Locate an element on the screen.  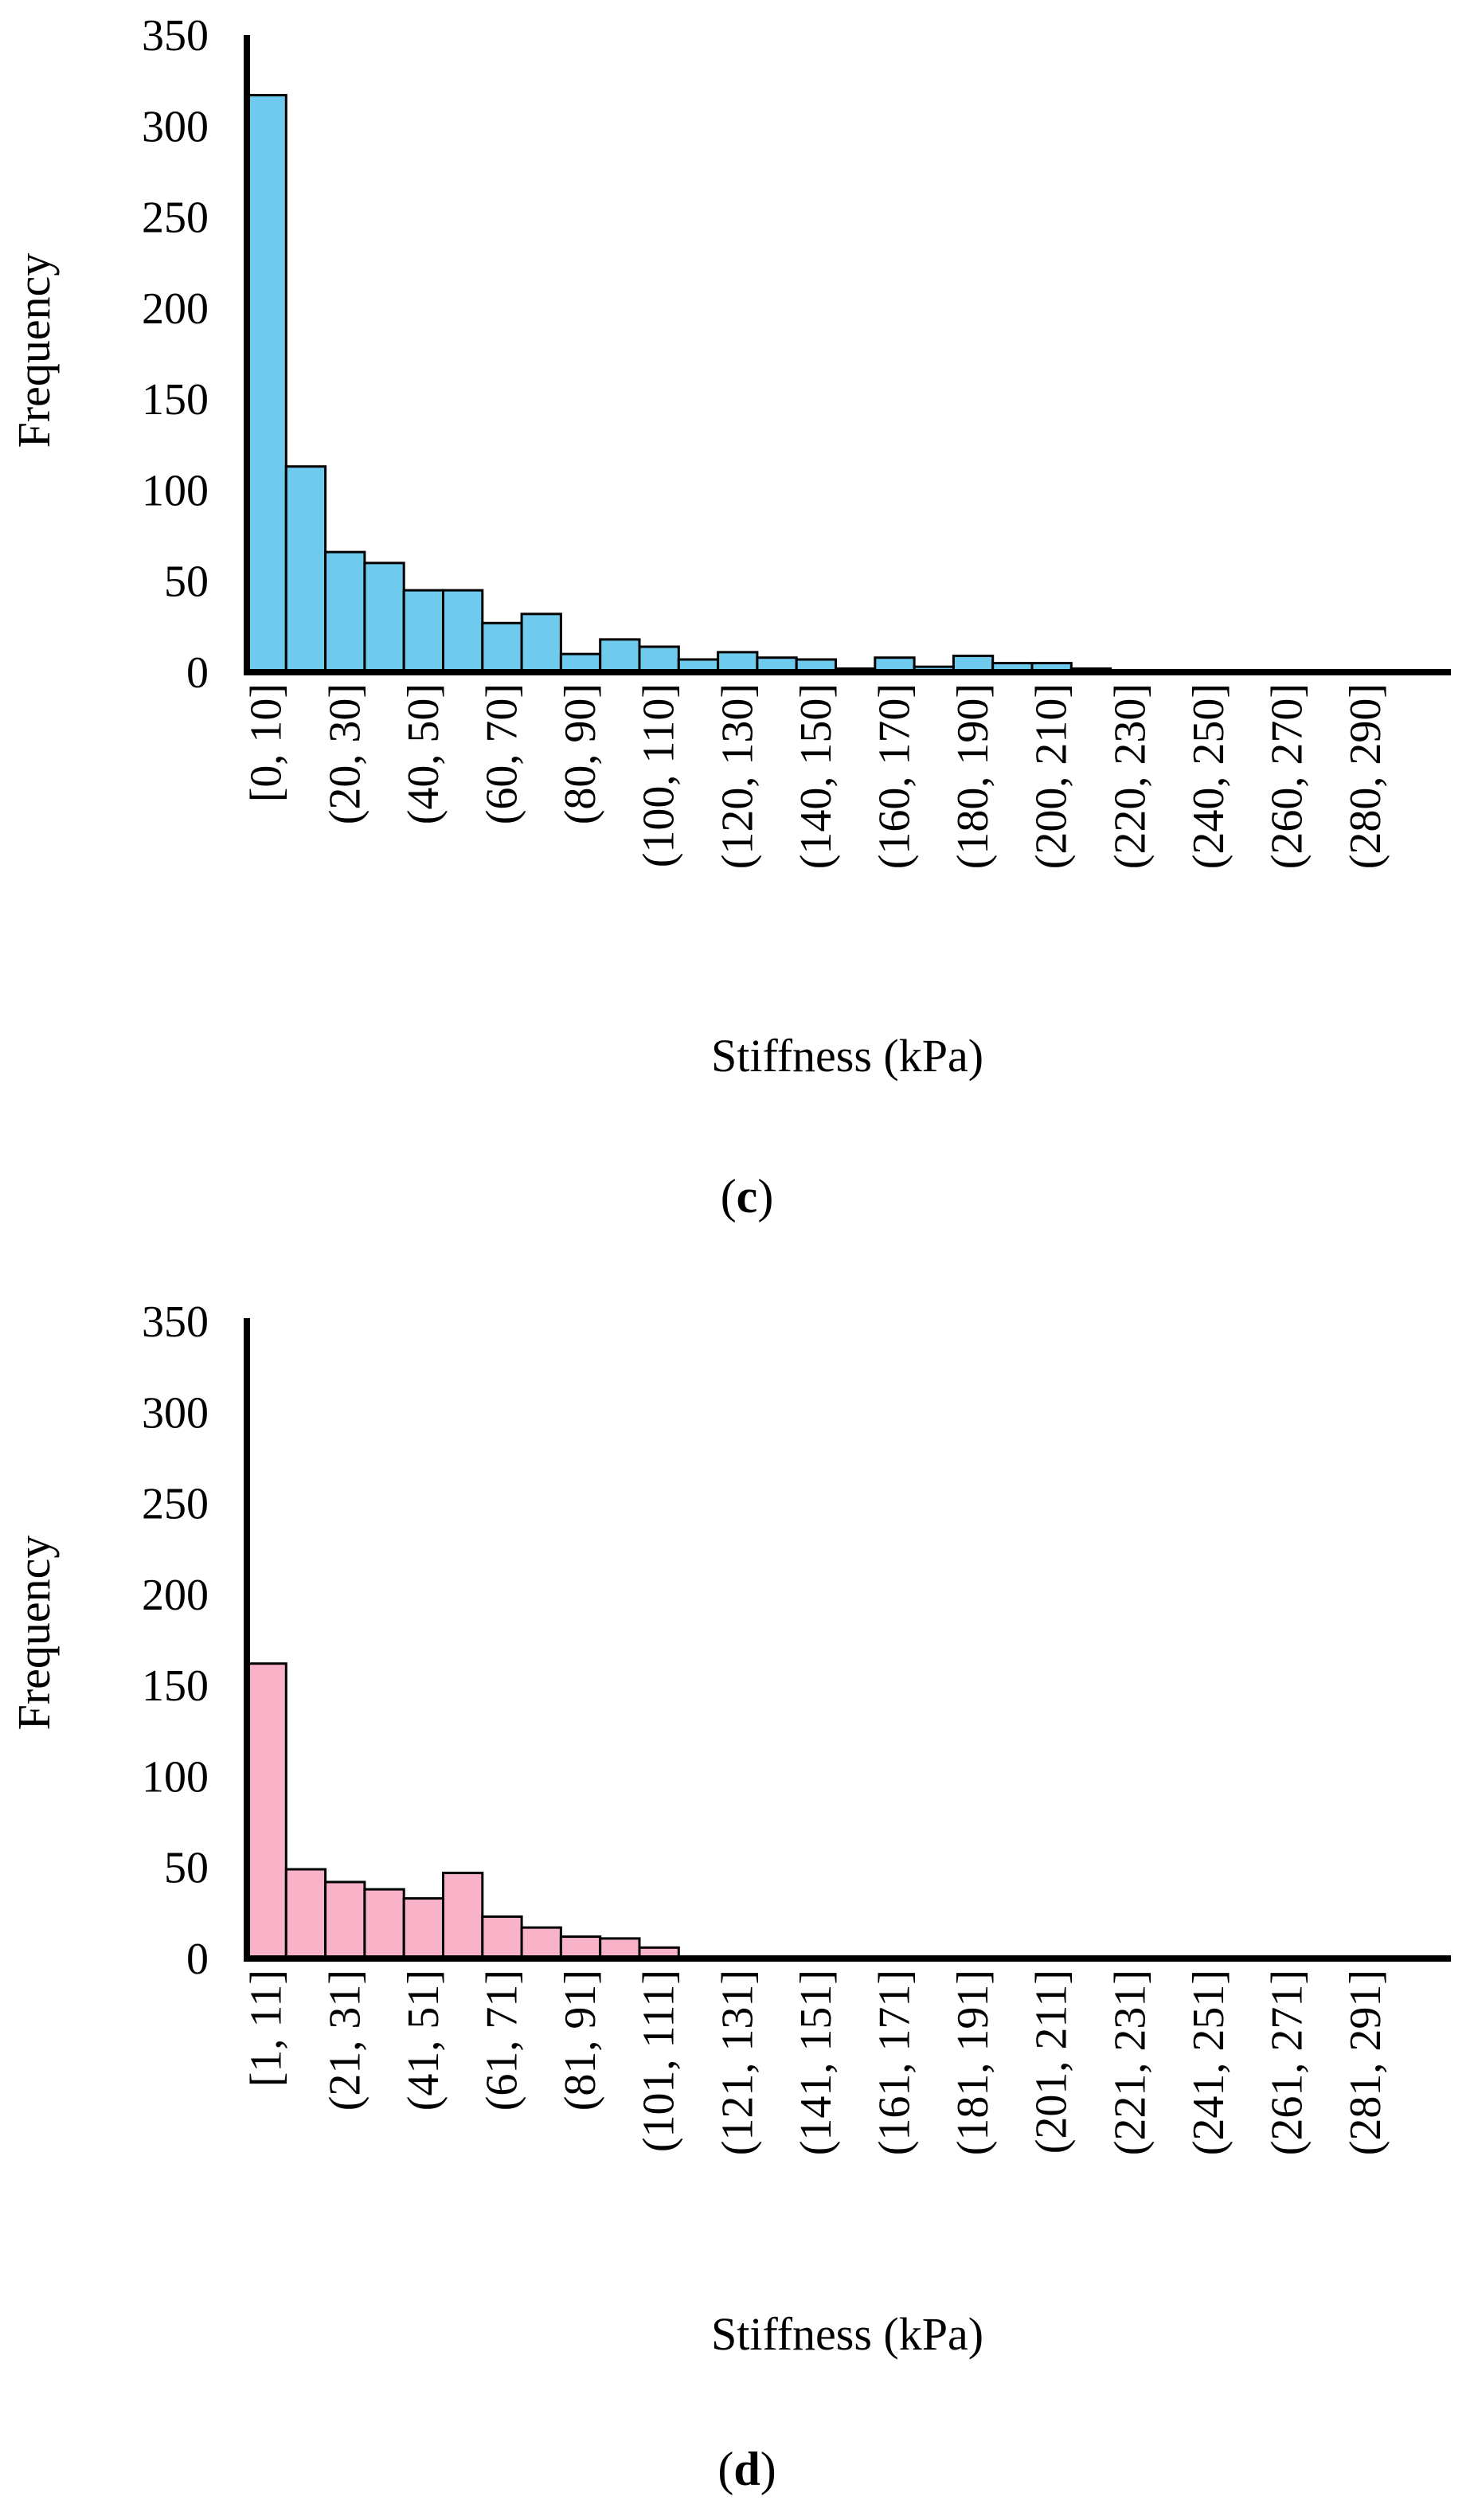
x-tick-label: [0, 10] is located at coordinates (266, 742).